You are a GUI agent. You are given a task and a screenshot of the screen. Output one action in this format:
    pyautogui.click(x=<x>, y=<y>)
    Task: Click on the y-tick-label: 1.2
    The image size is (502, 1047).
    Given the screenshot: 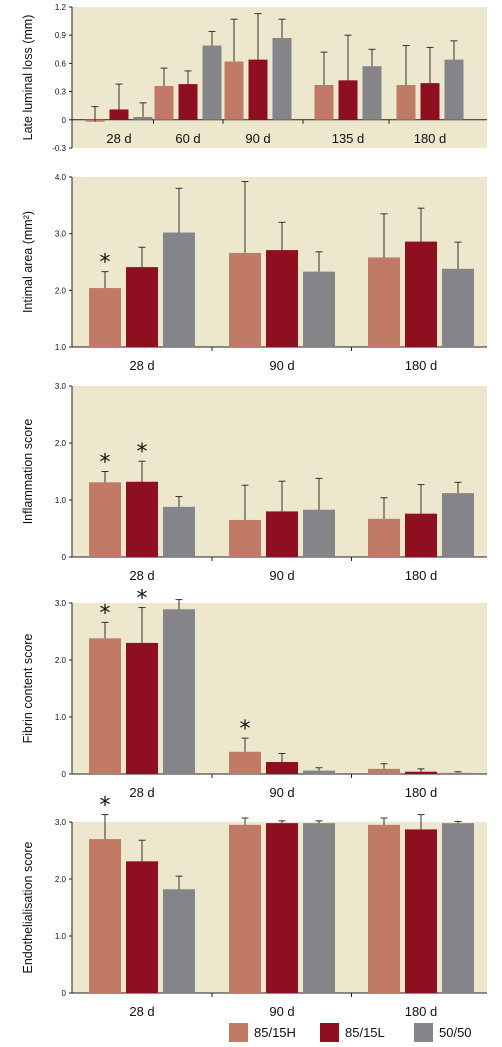 What is the action you would take?
    pyautogui.click(x=61, y=7)
    